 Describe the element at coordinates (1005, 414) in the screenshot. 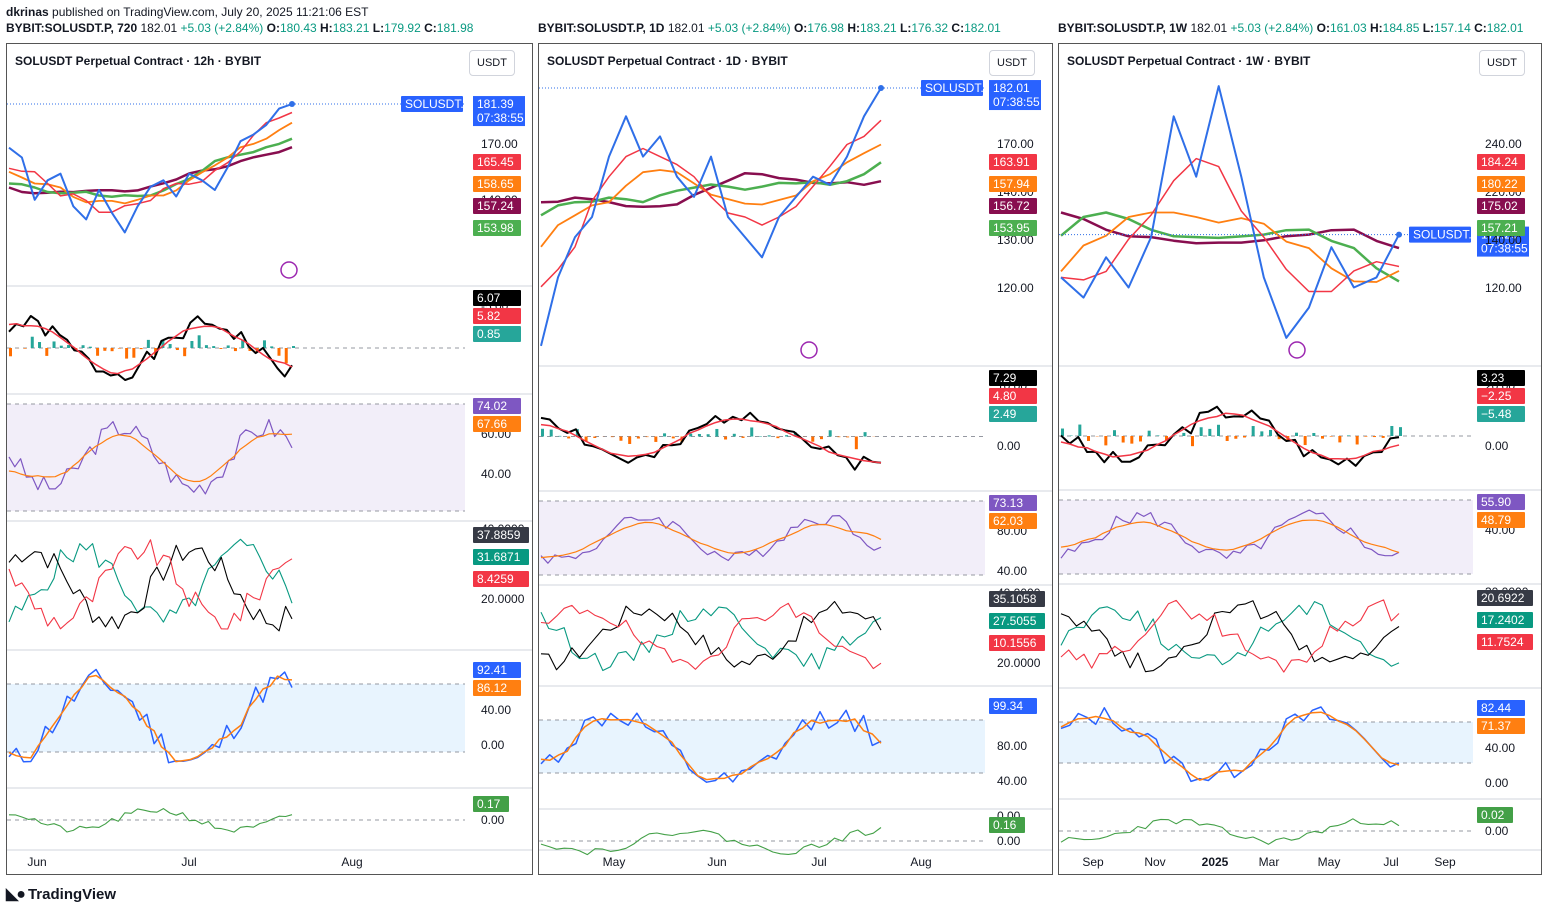

I see `macd-value-label: 2.49` at that location.